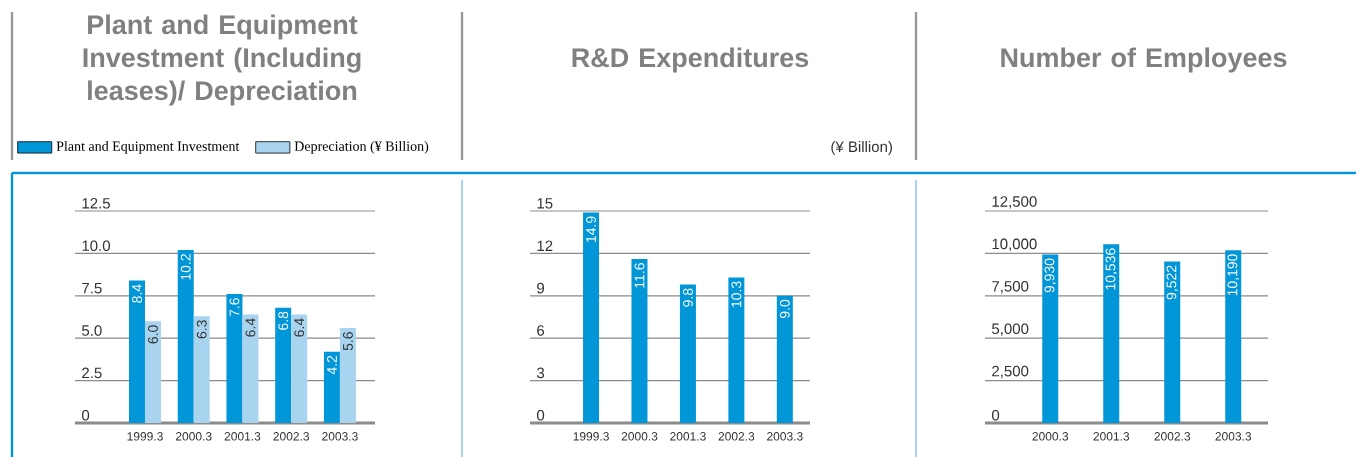  Describe the element at coordinates (96, 203) in the screenshot. I see `y-tick-label: 12.5` at that location.